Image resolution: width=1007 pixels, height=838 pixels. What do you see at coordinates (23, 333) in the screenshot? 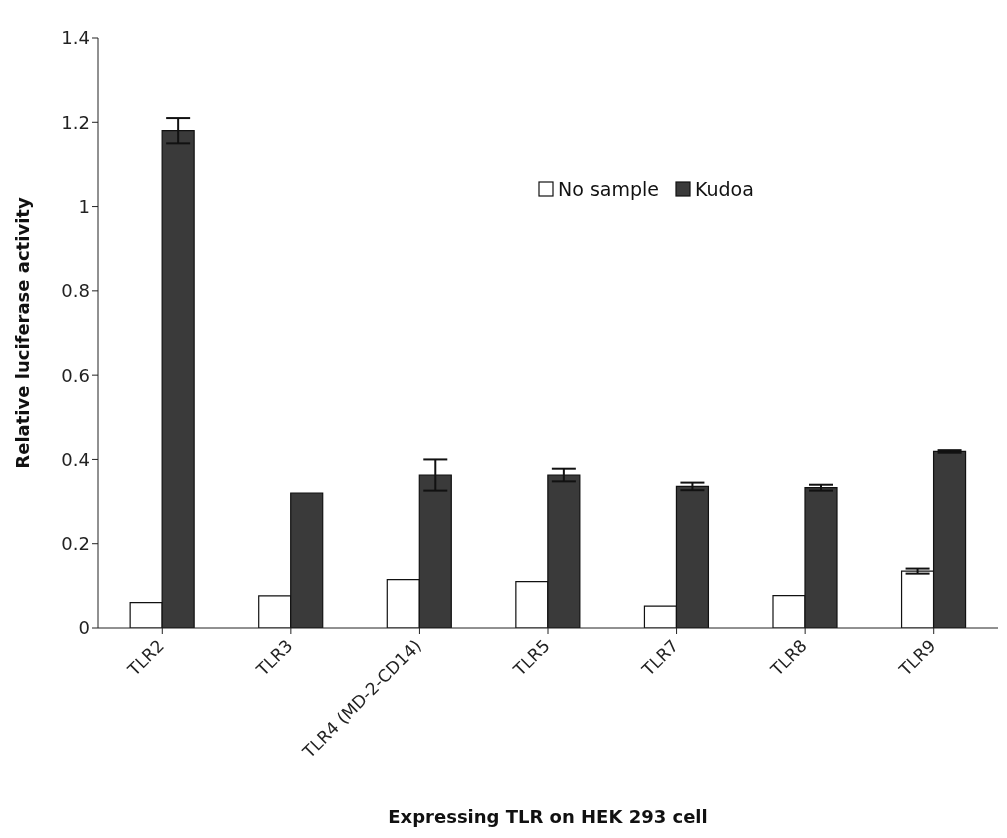
I see `y-axis-title: Relative luciferase activity` at bounding box center [23, 333].